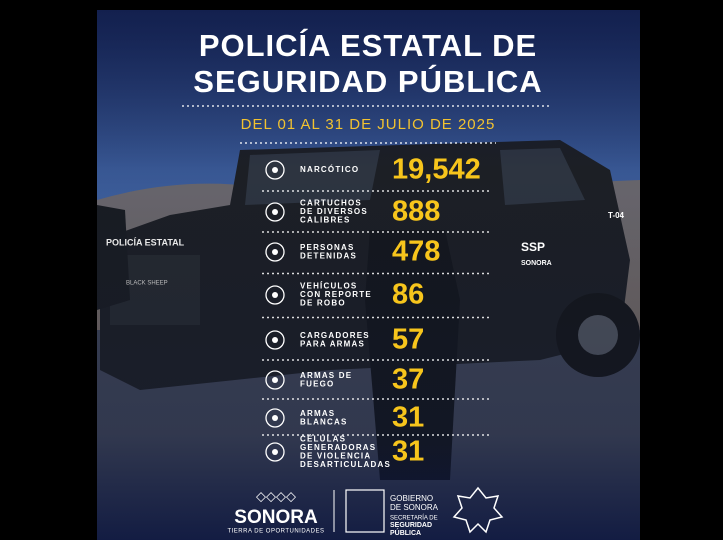 This screenshot has width=723, height=540. Describe the element at coordinates (436, 170) in the screenshot. I see `item-value: 19,542` at that location.